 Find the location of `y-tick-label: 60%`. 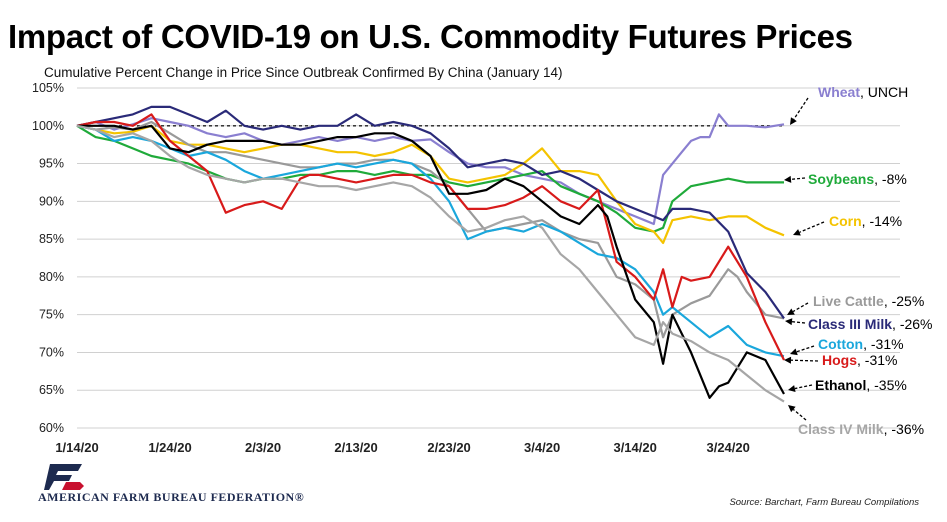

y-tick-label: 60% is located at coordinates (51, 428).